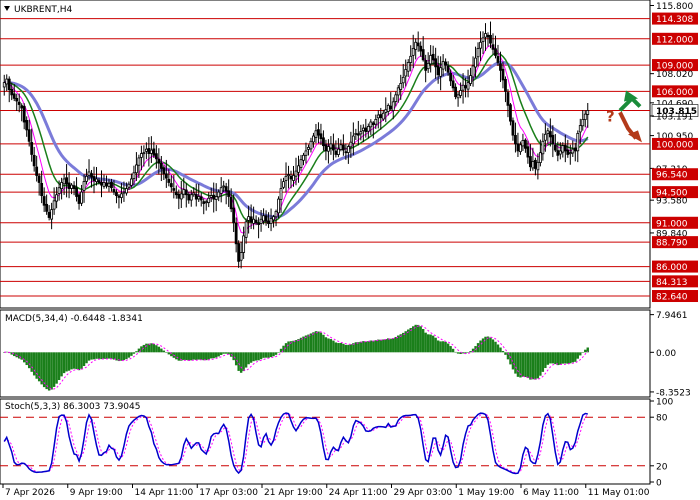 This screenshot has height=500, width=700. What do you see at coordinates (672, 194) in the screenshot?
I see `price-badge-label-13: 94.500` at bounding box center [672, 194].